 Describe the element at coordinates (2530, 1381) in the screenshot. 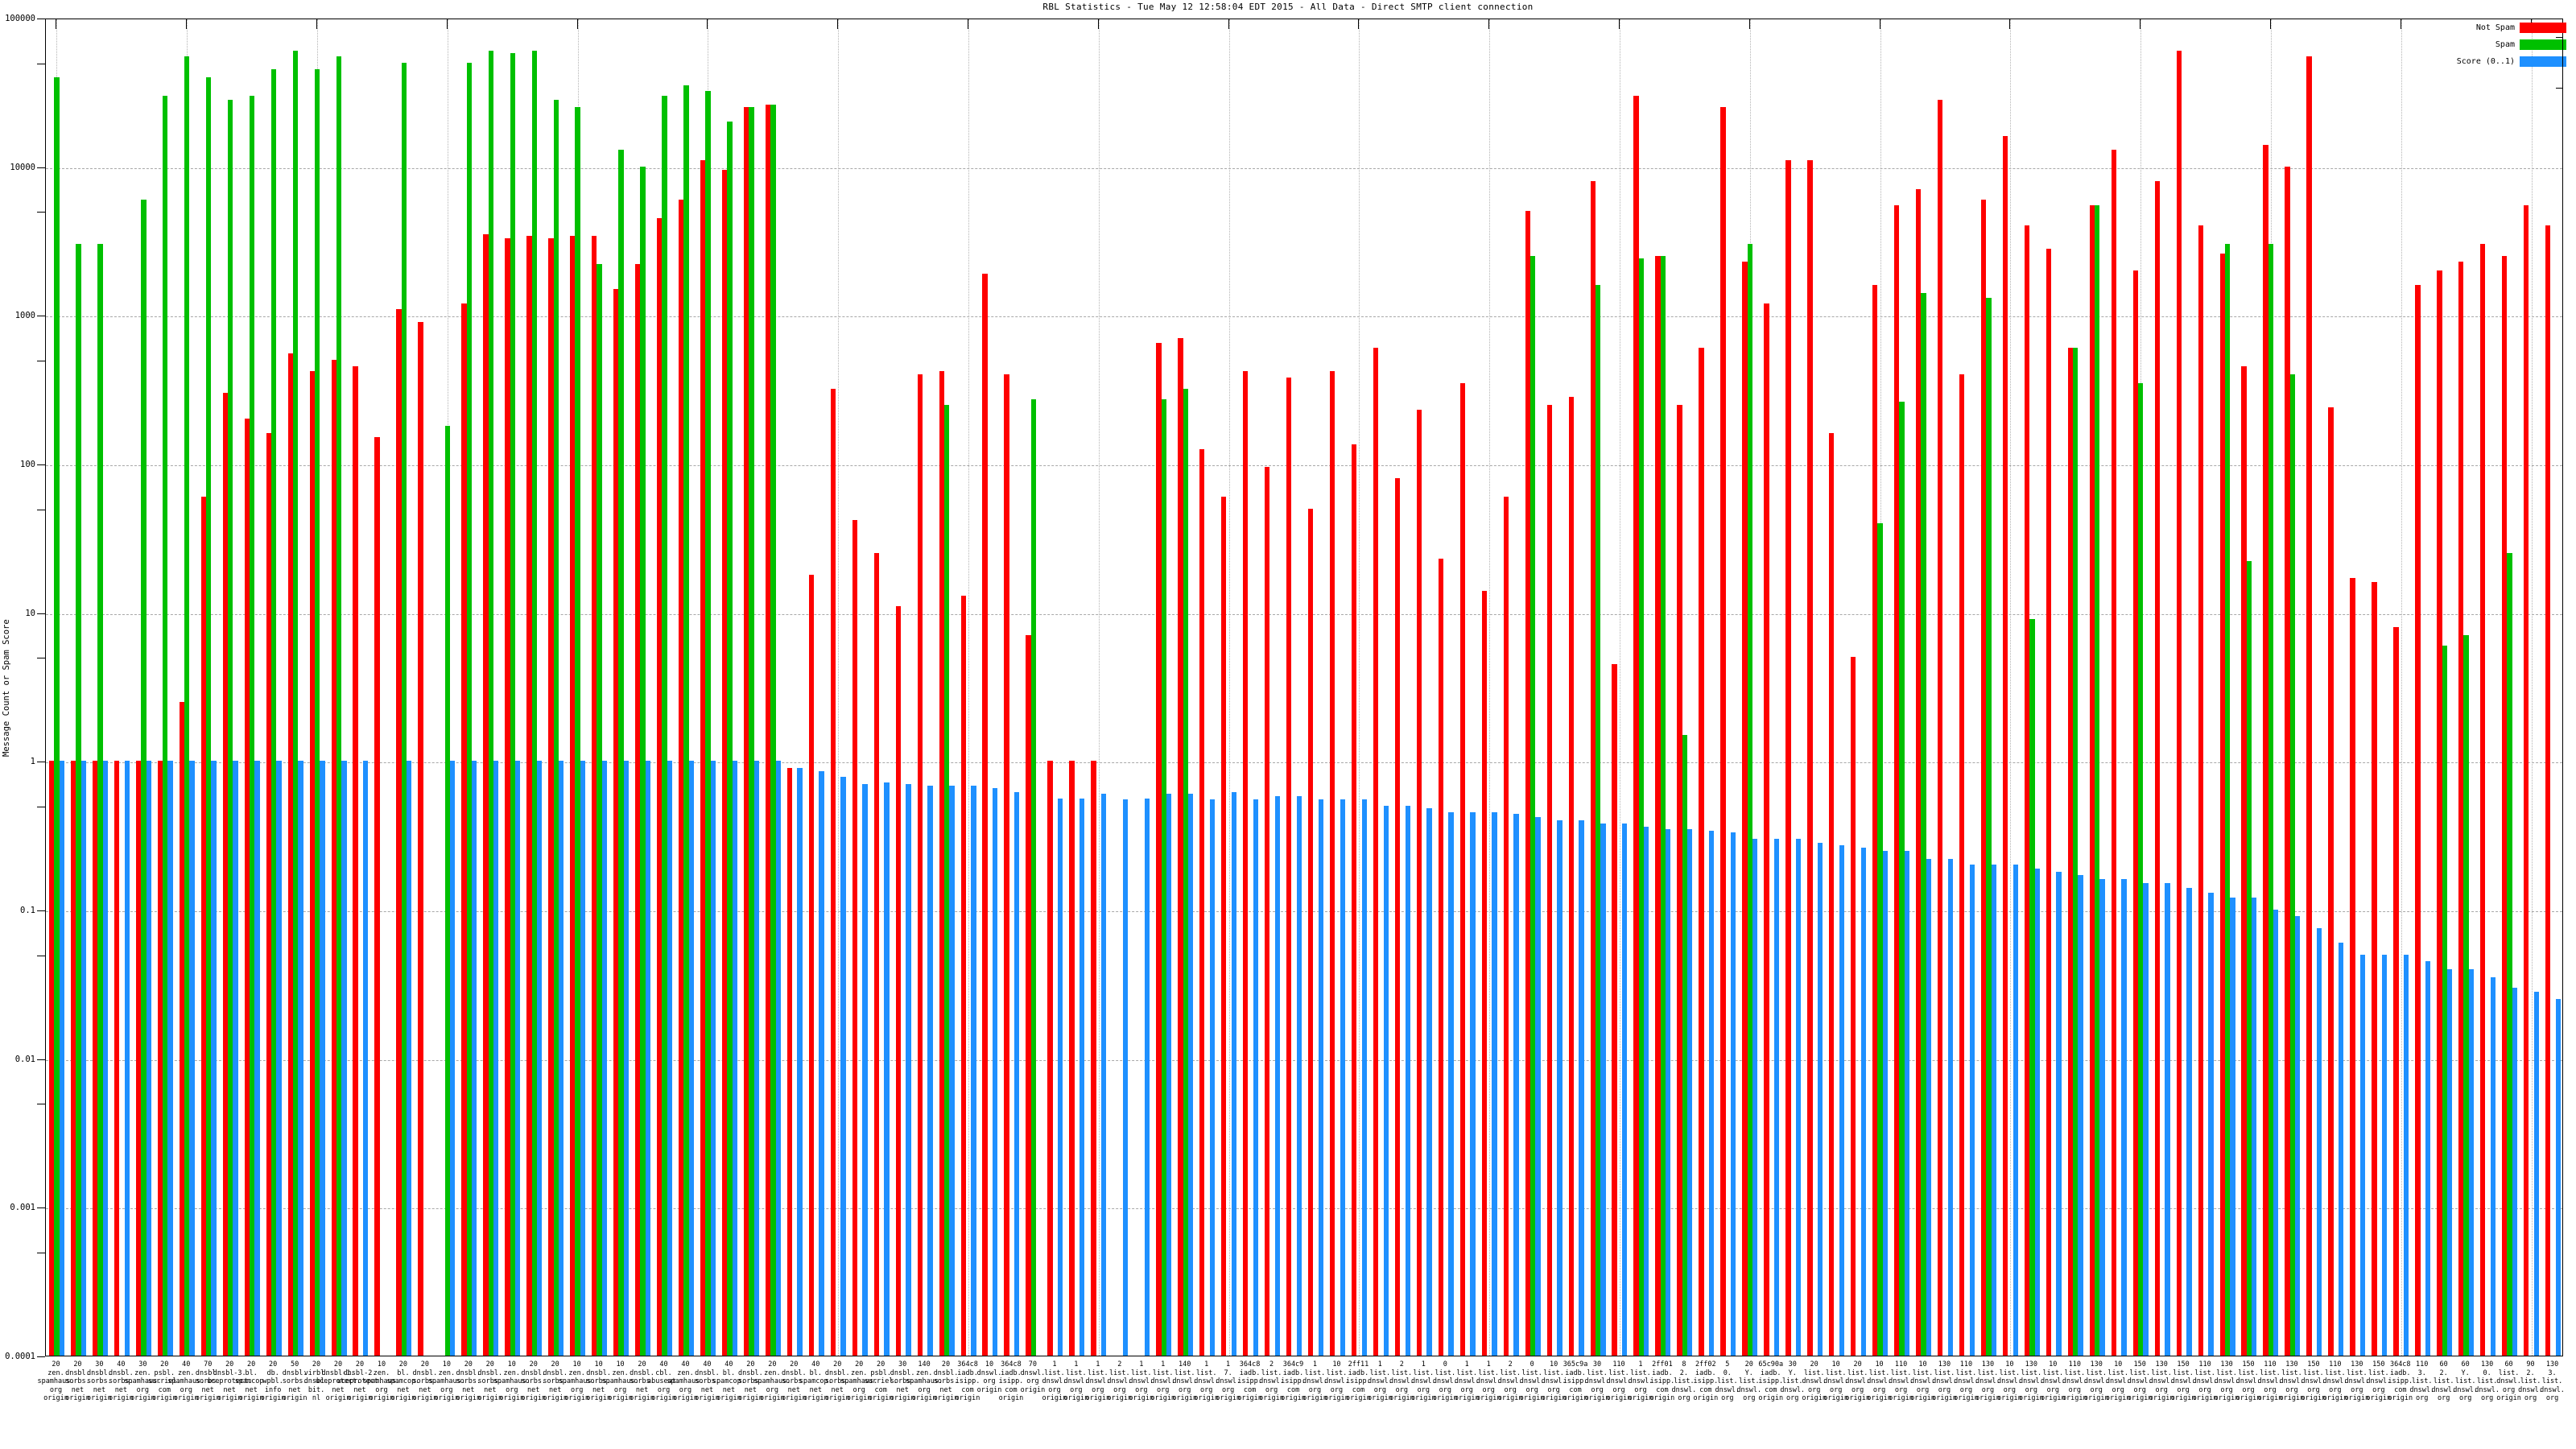

I see `x-axis-label: 90 2. list. dnswl. org` at that location.